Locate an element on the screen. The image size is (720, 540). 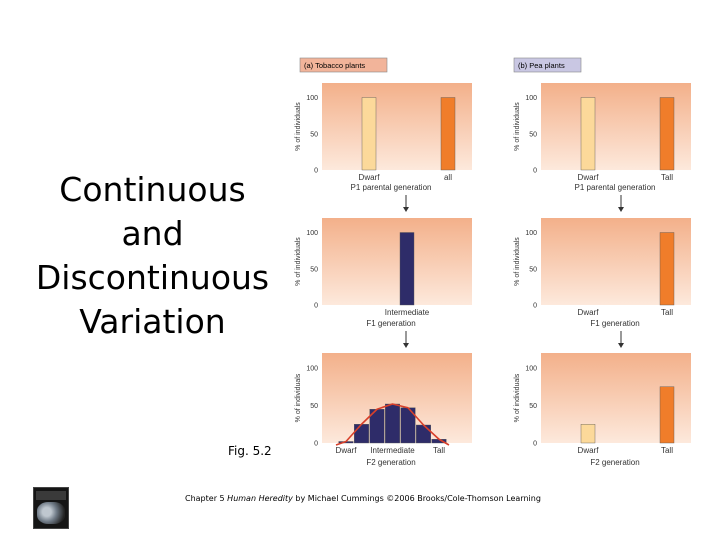
book-cover-thumbnail is located at coordinates (51, 508).